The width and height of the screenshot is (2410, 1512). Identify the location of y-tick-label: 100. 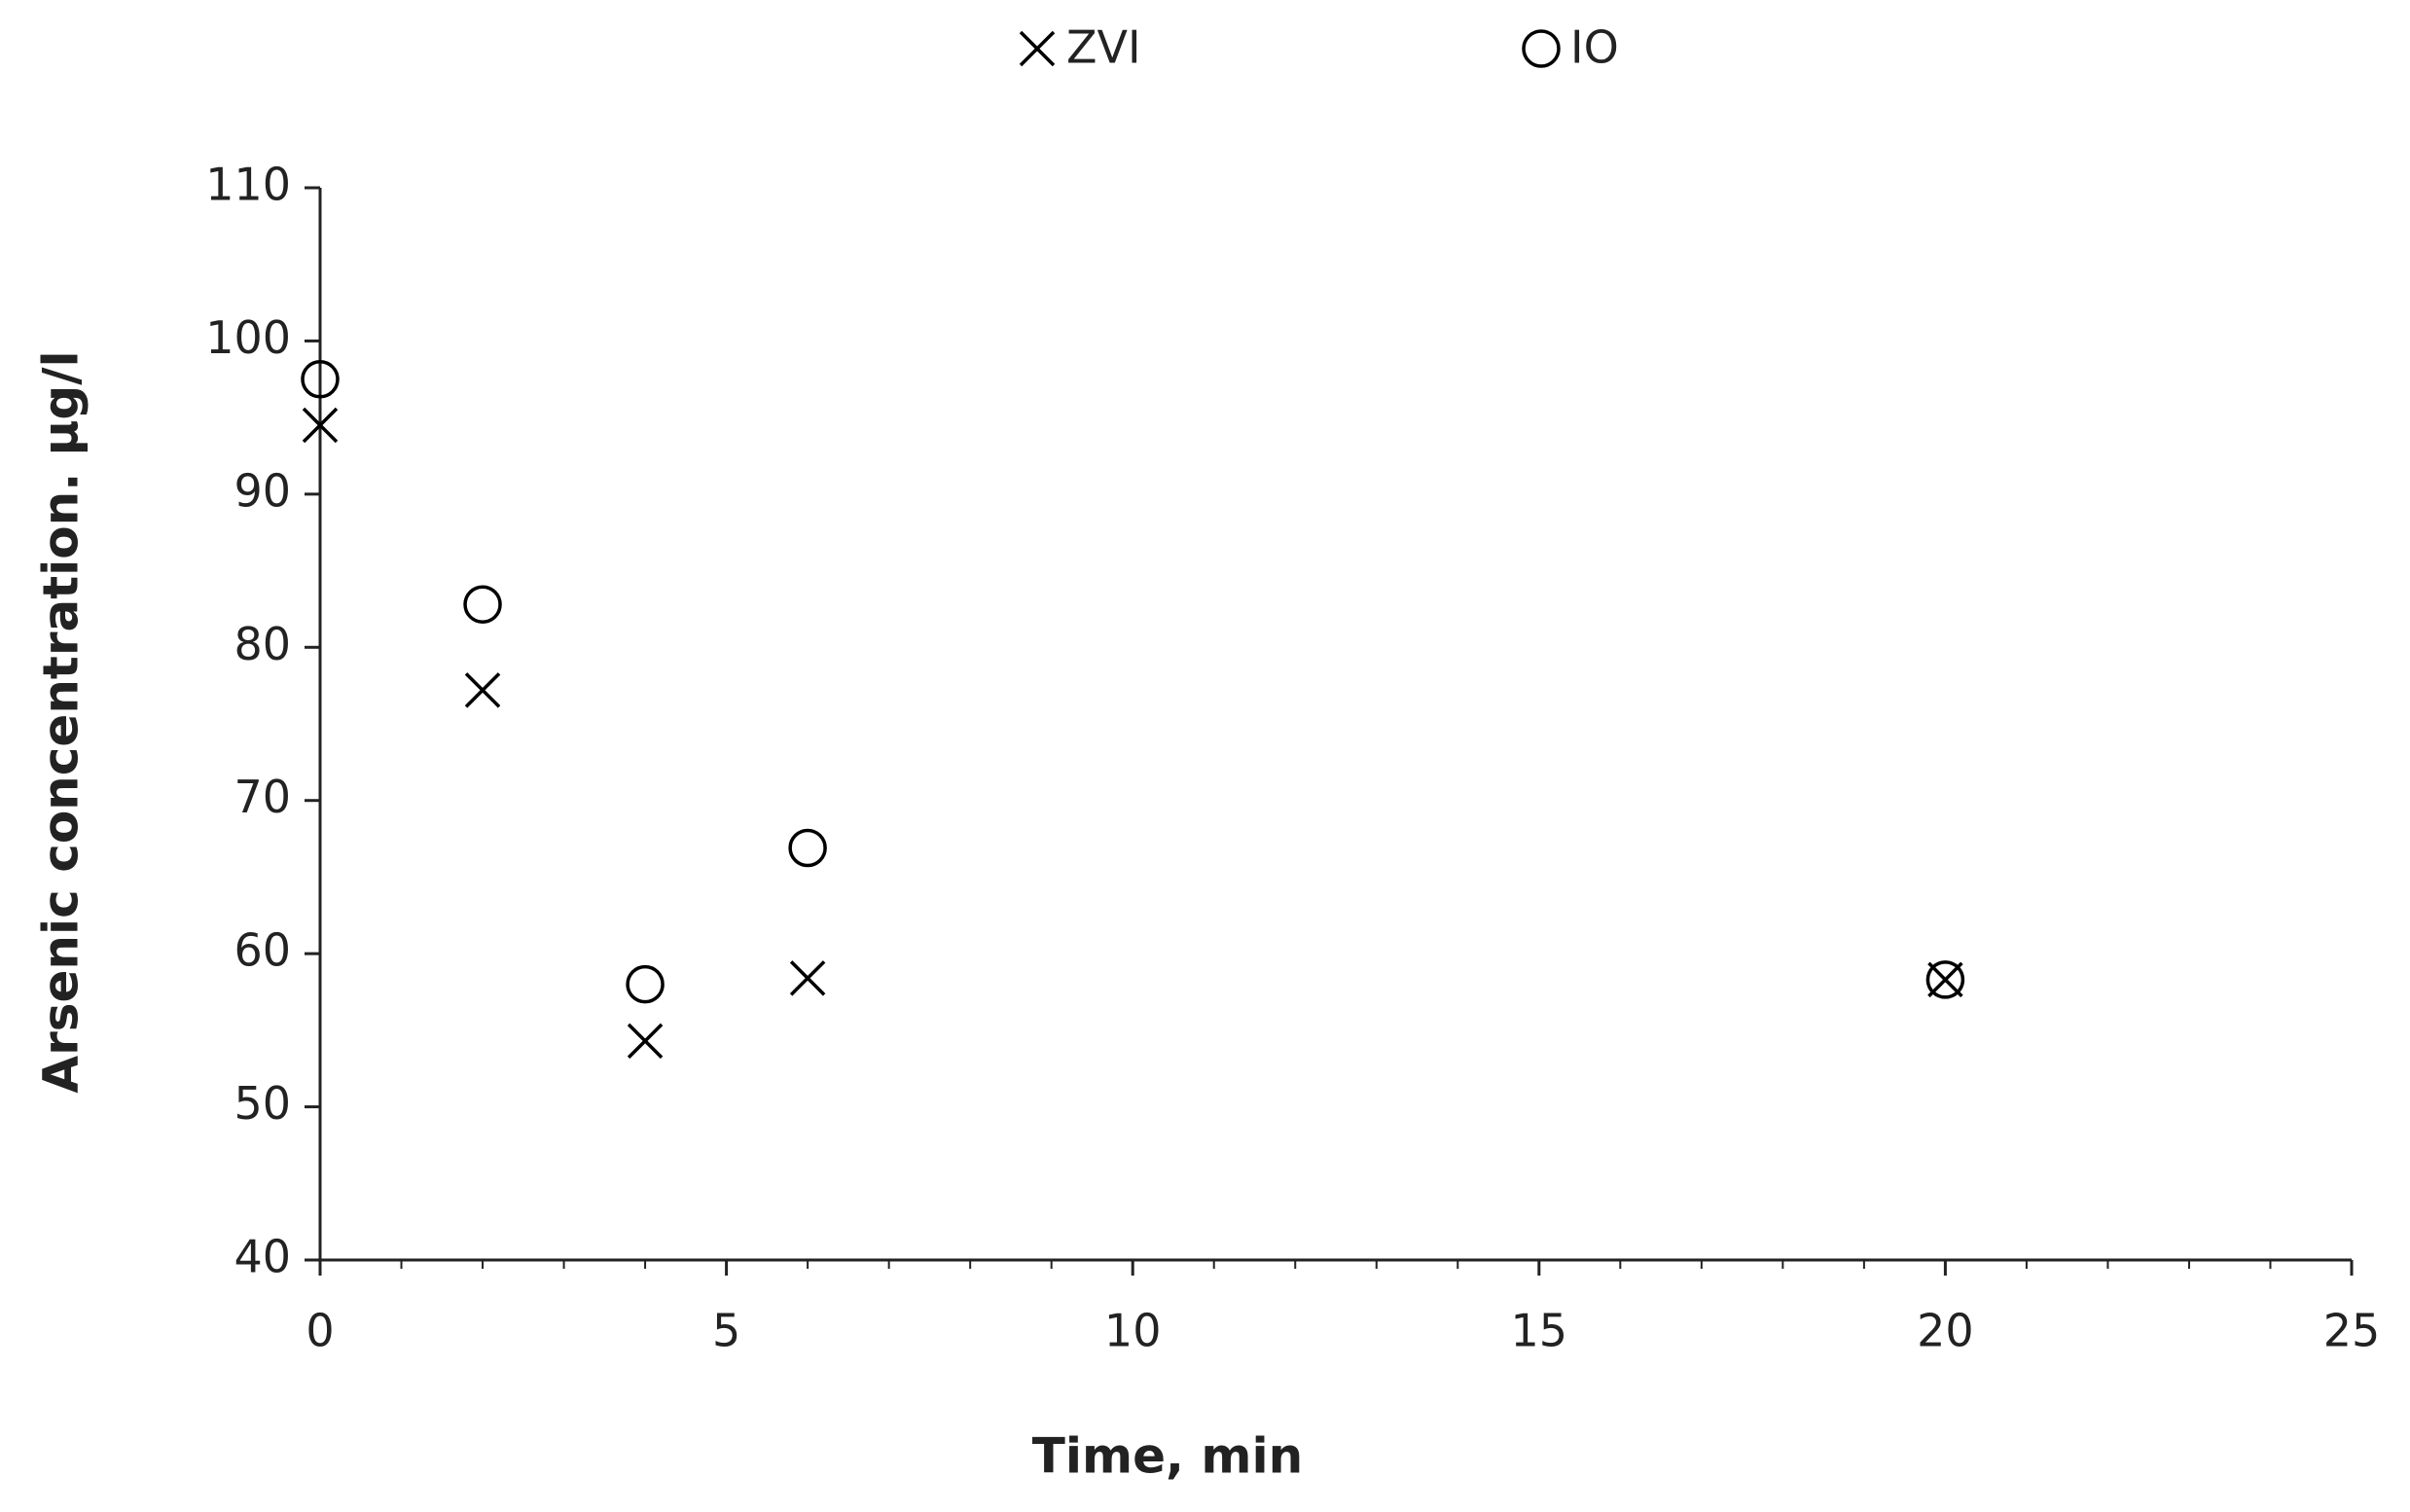
(248, 337).